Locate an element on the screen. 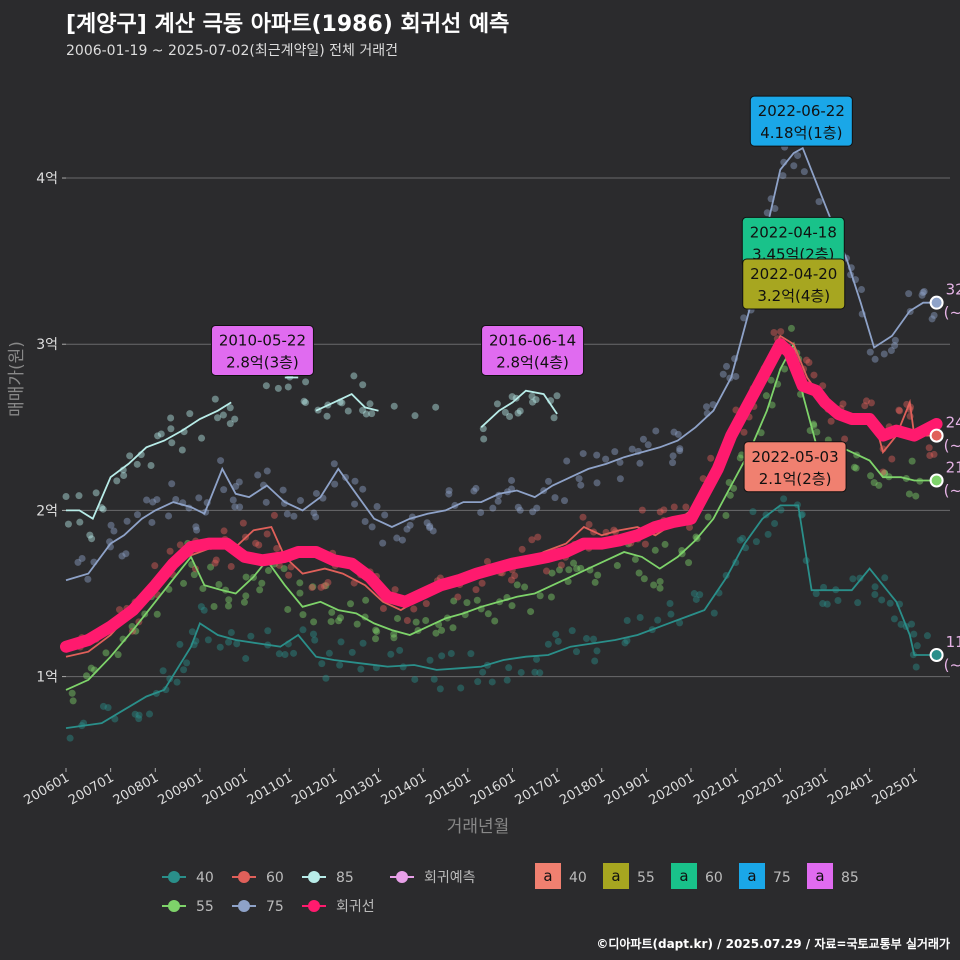 The width and height of the screenshot is (960, 960). legend-box-glyph: a is located at coordinates (615, 876).